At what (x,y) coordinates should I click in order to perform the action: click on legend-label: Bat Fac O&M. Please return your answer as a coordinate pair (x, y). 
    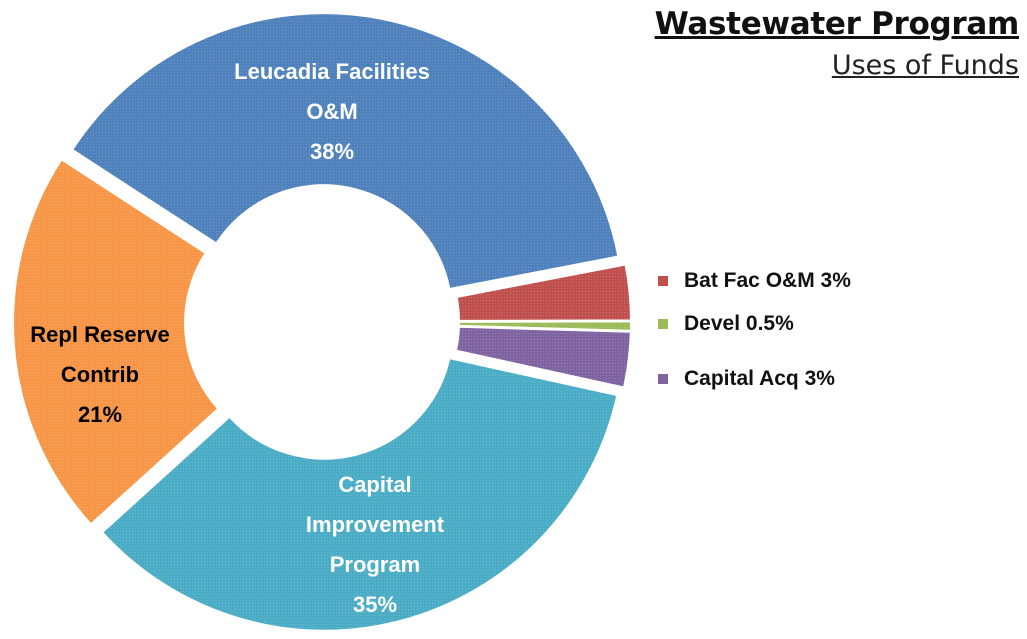
    Looking at the image, I should click on (749, 280).